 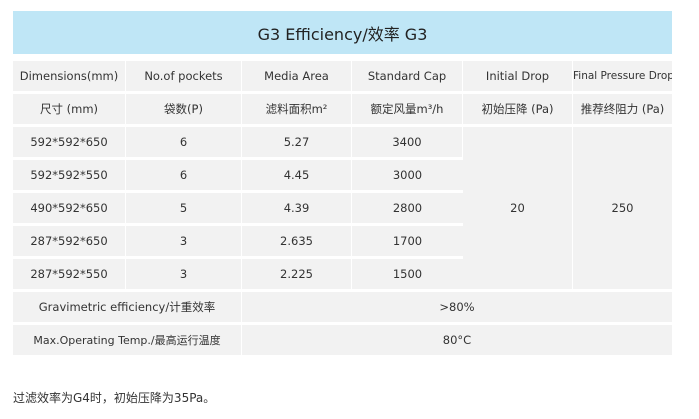 I want to click on table-row: 490*592*650 5 4.39 2800, so click(x=342, y=208).